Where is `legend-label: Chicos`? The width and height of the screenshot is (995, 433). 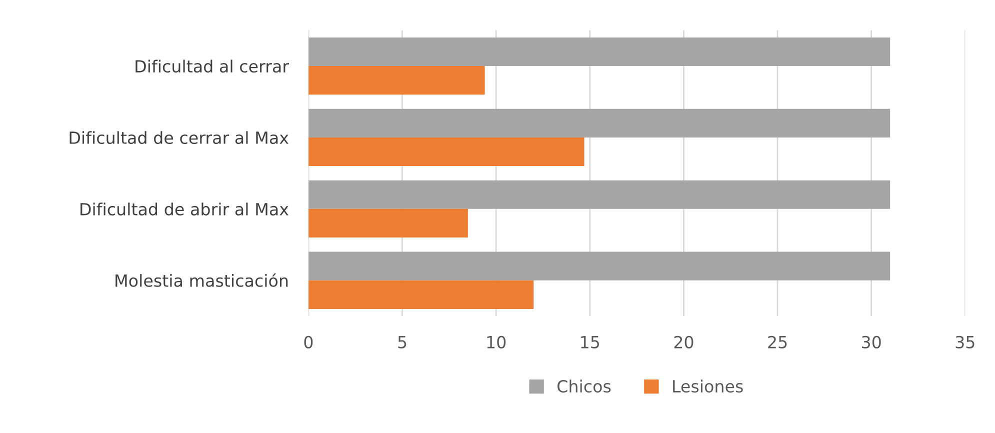 legend-label: Chicos is located at coordinates (584, 386).